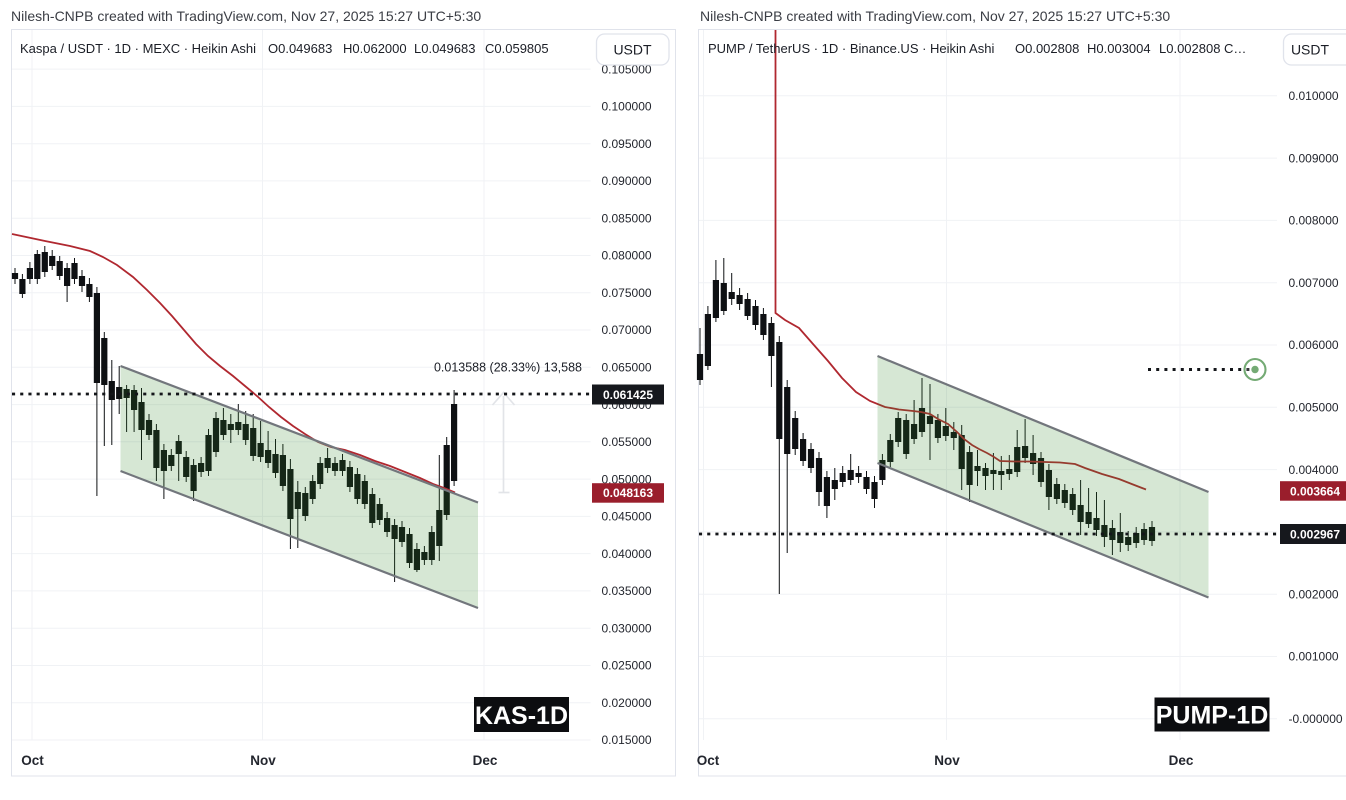 This screenshot has height=800, width=1346. Describe the element at coordinates (300, 48) in the screenshot. I see `svg-text: O0.049683` at that location.